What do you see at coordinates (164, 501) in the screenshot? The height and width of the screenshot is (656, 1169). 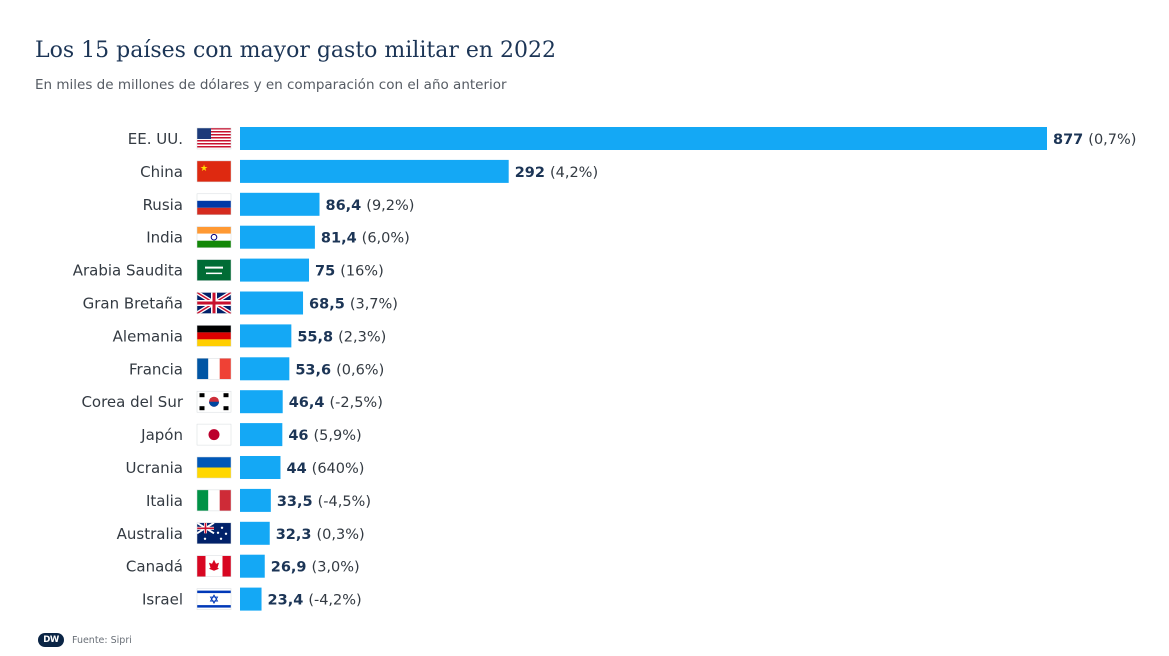 I see `category-label: Italia` at bounding box center [164, 501].